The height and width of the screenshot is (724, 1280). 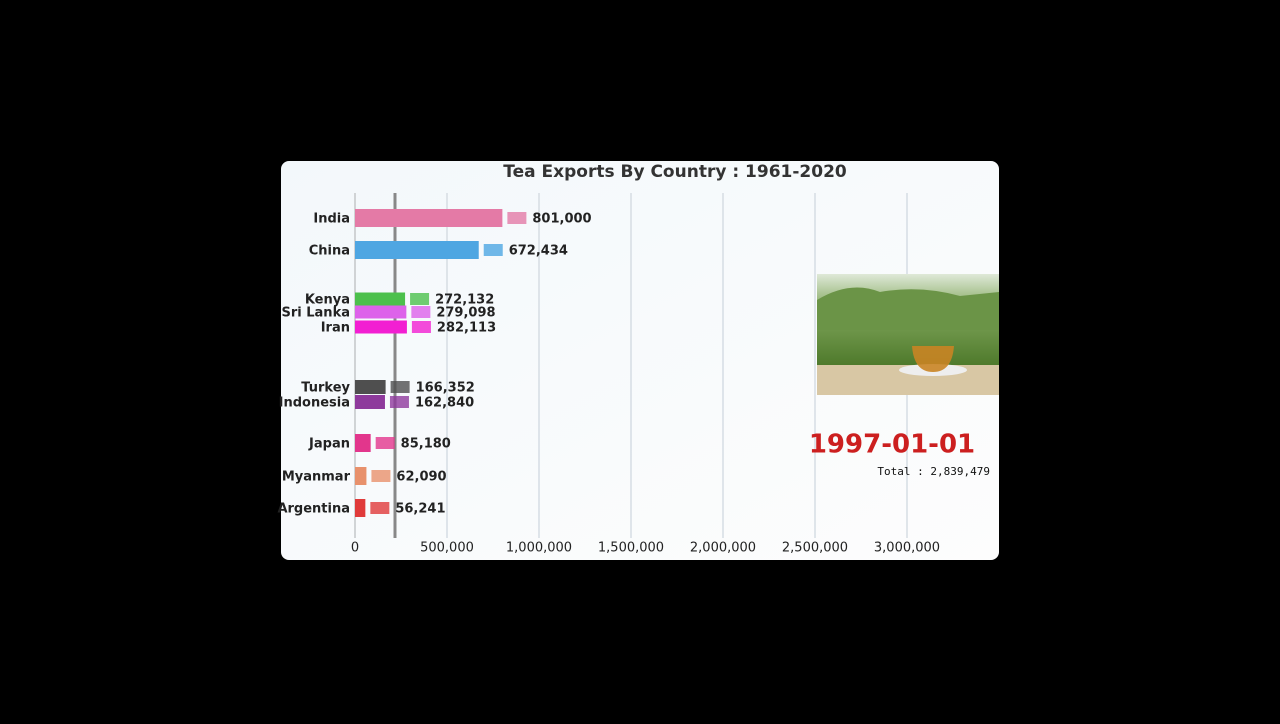 I want to click on chart-title: Tea Exports By Country : 1961-2020, so click(x=675, y=172).